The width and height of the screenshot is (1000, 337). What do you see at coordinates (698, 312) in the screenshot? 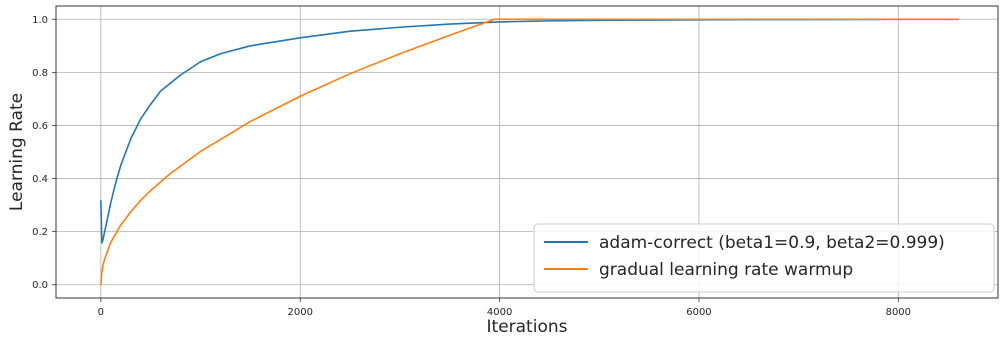
I see `x-tick-label: 6000` at bounding box center [698, 312].